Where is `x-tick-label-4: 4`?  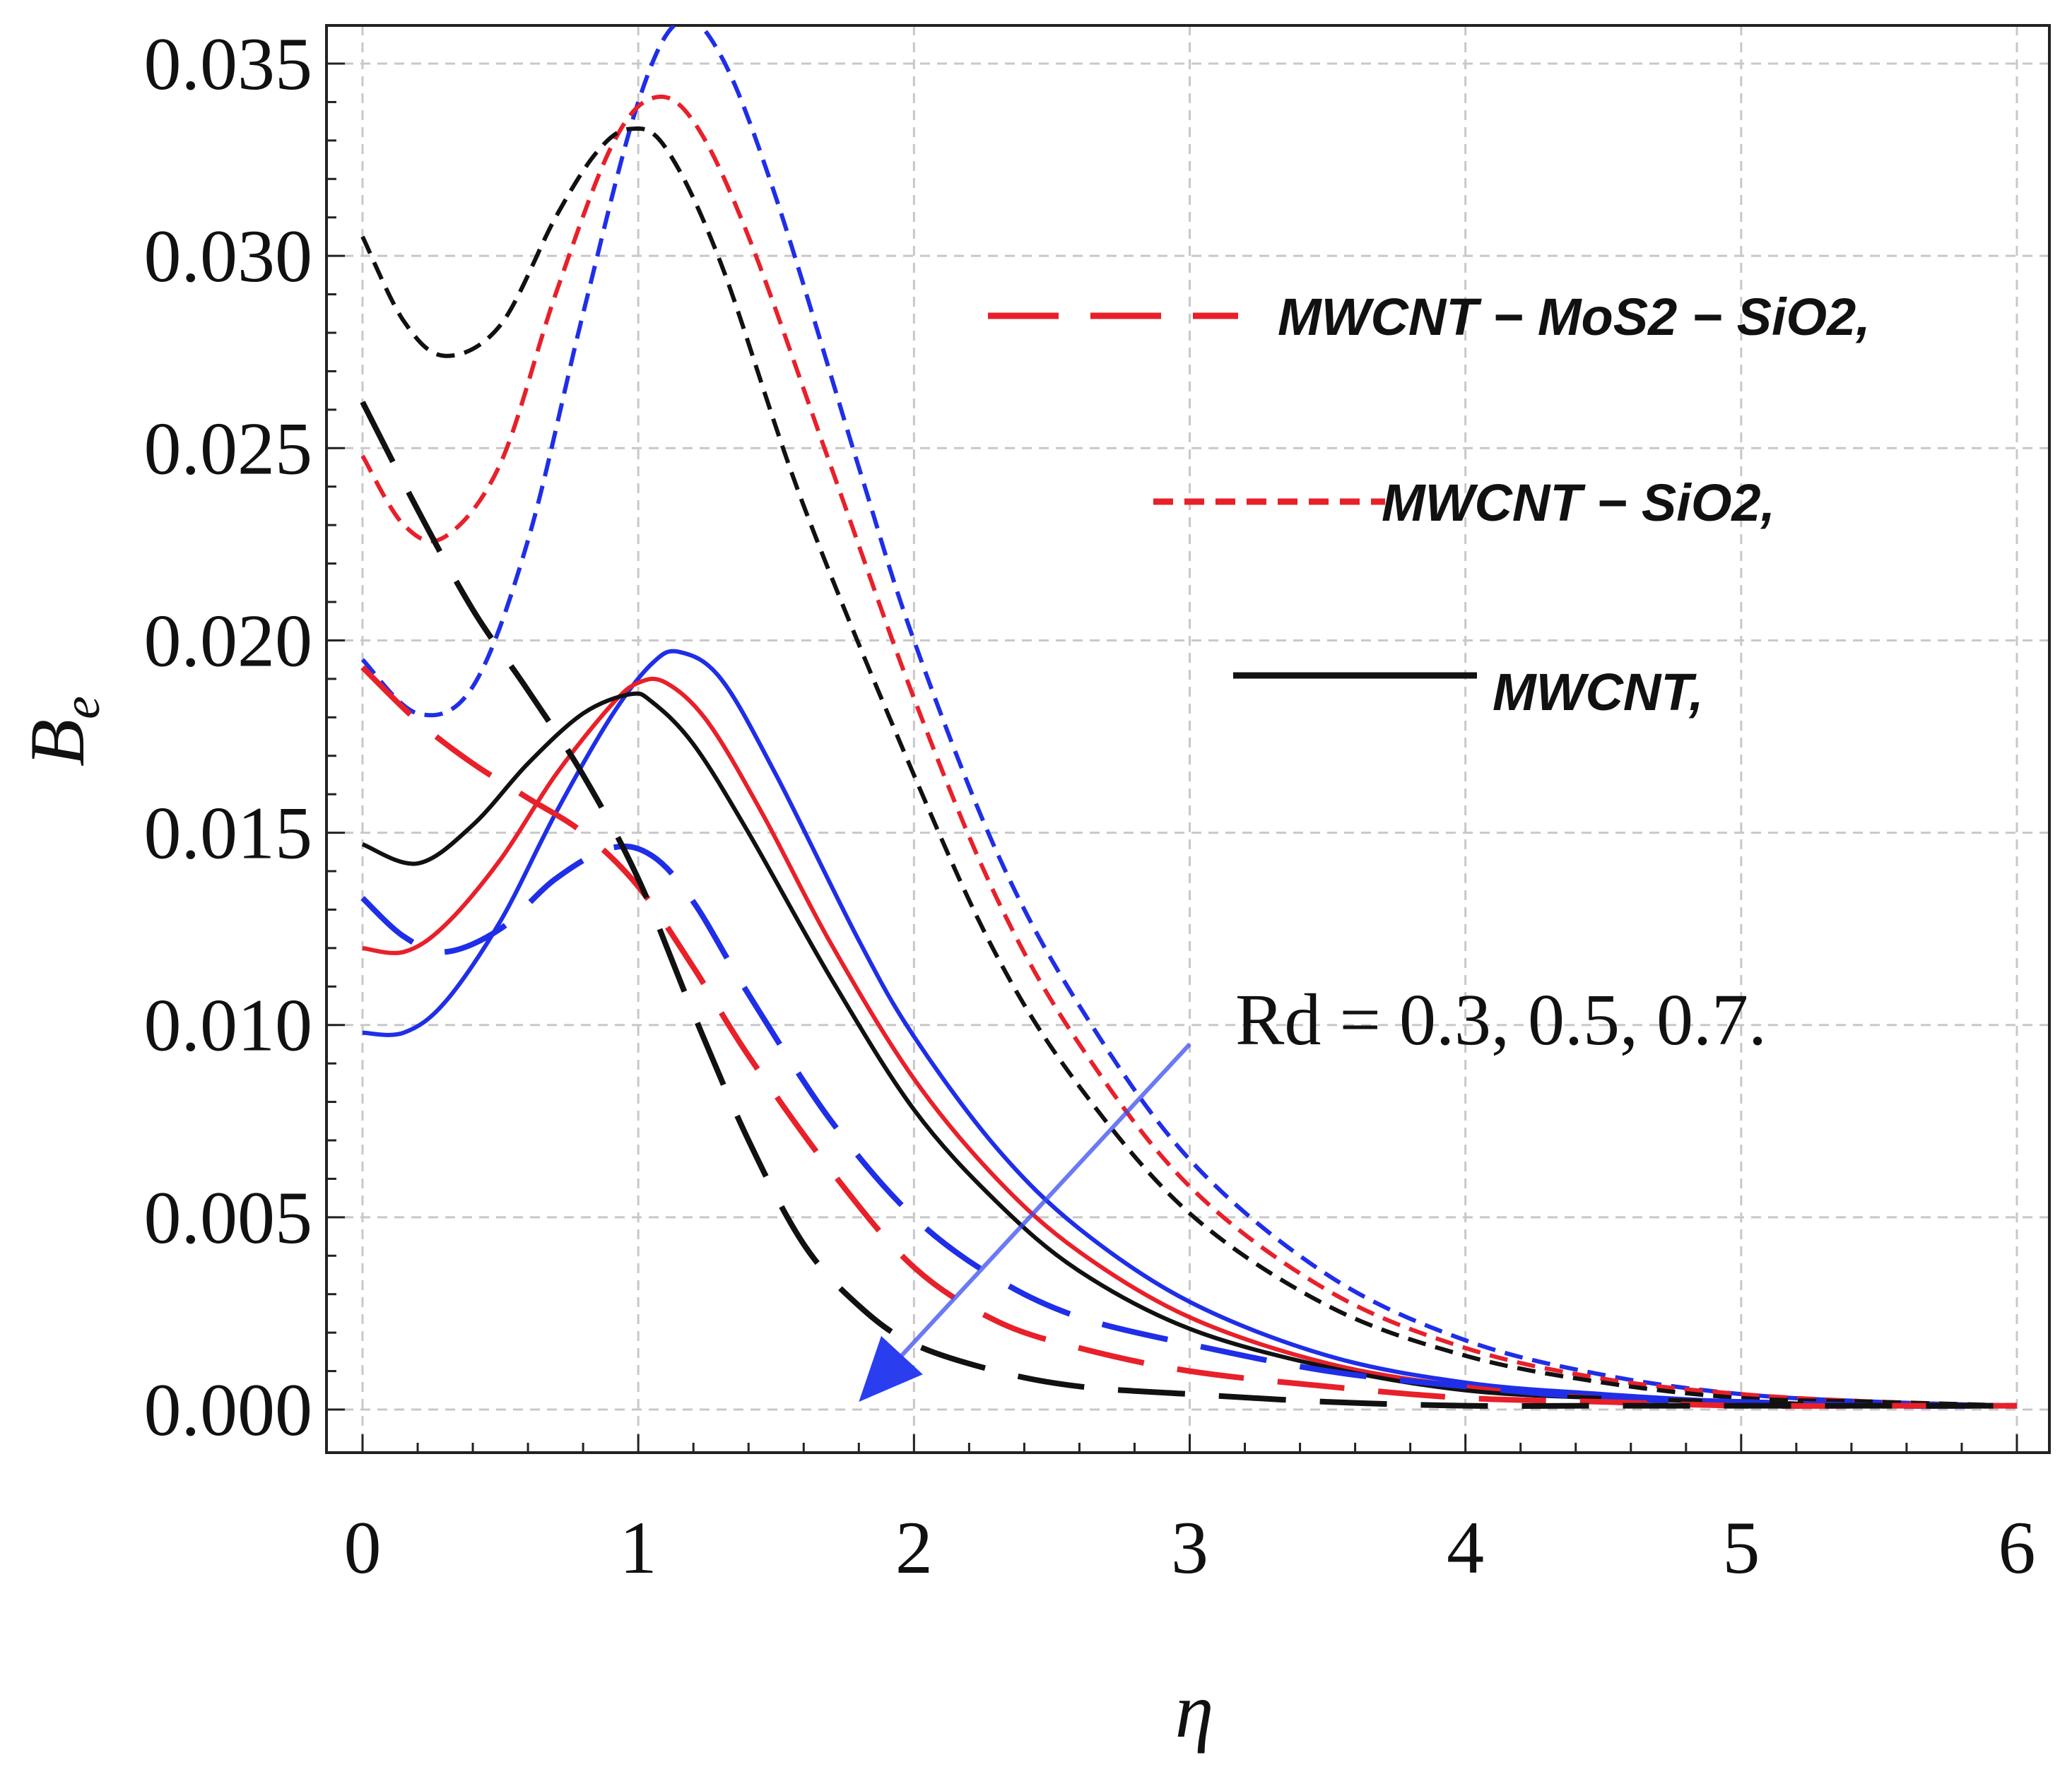 x-tick-label-4: 4 is located at coordinates (1465, 1547).